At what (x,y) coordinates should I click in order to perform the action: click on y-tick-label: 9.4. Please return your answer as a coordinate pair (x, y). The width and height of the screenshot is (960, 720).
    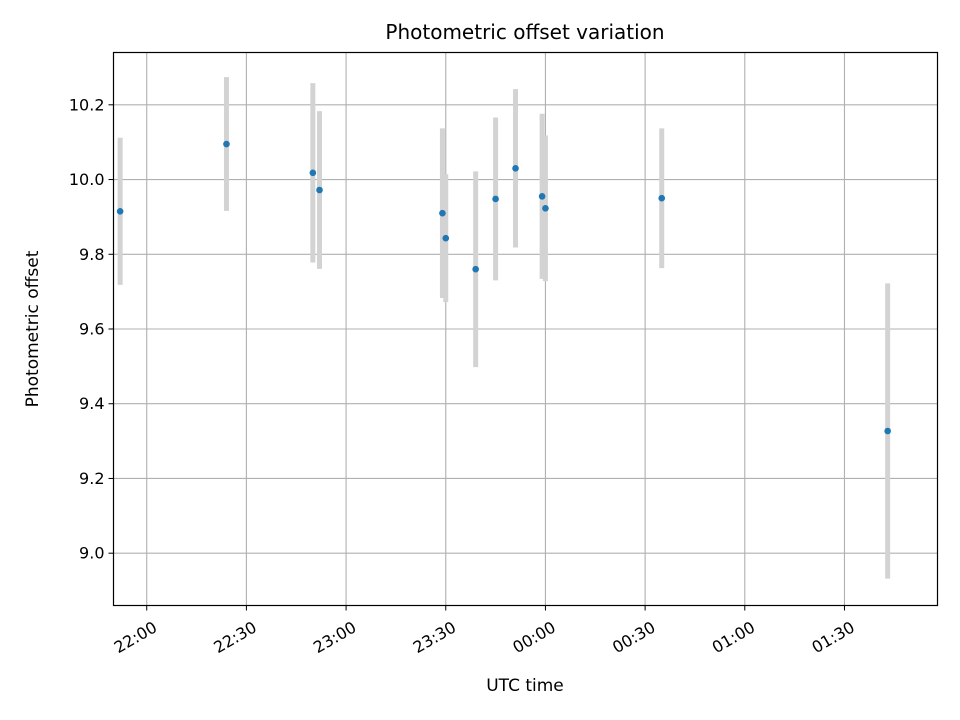
    Looking at the image, I should click on (91, 403).